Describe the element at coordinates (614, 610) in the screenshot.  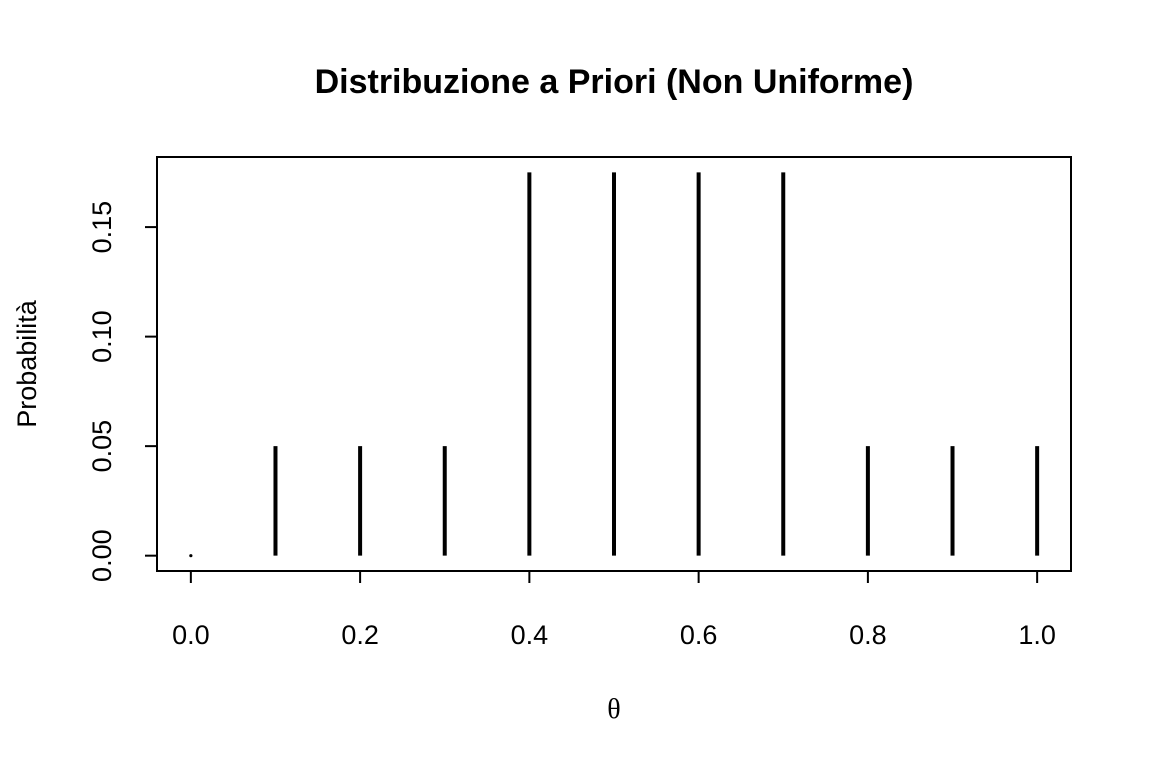
I see `x-axis: 0.0 0.2 0.4 0.6 0.8 1.0` at that location.